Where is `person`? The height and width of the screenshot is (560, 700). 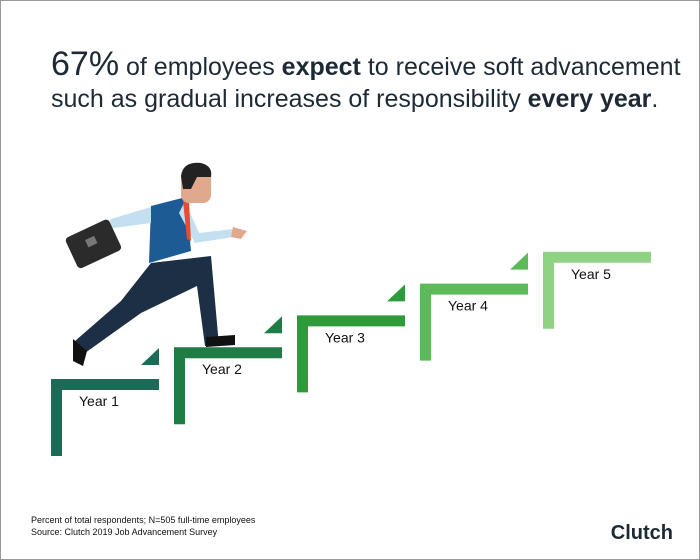
person is located at coordinates (156, 264).